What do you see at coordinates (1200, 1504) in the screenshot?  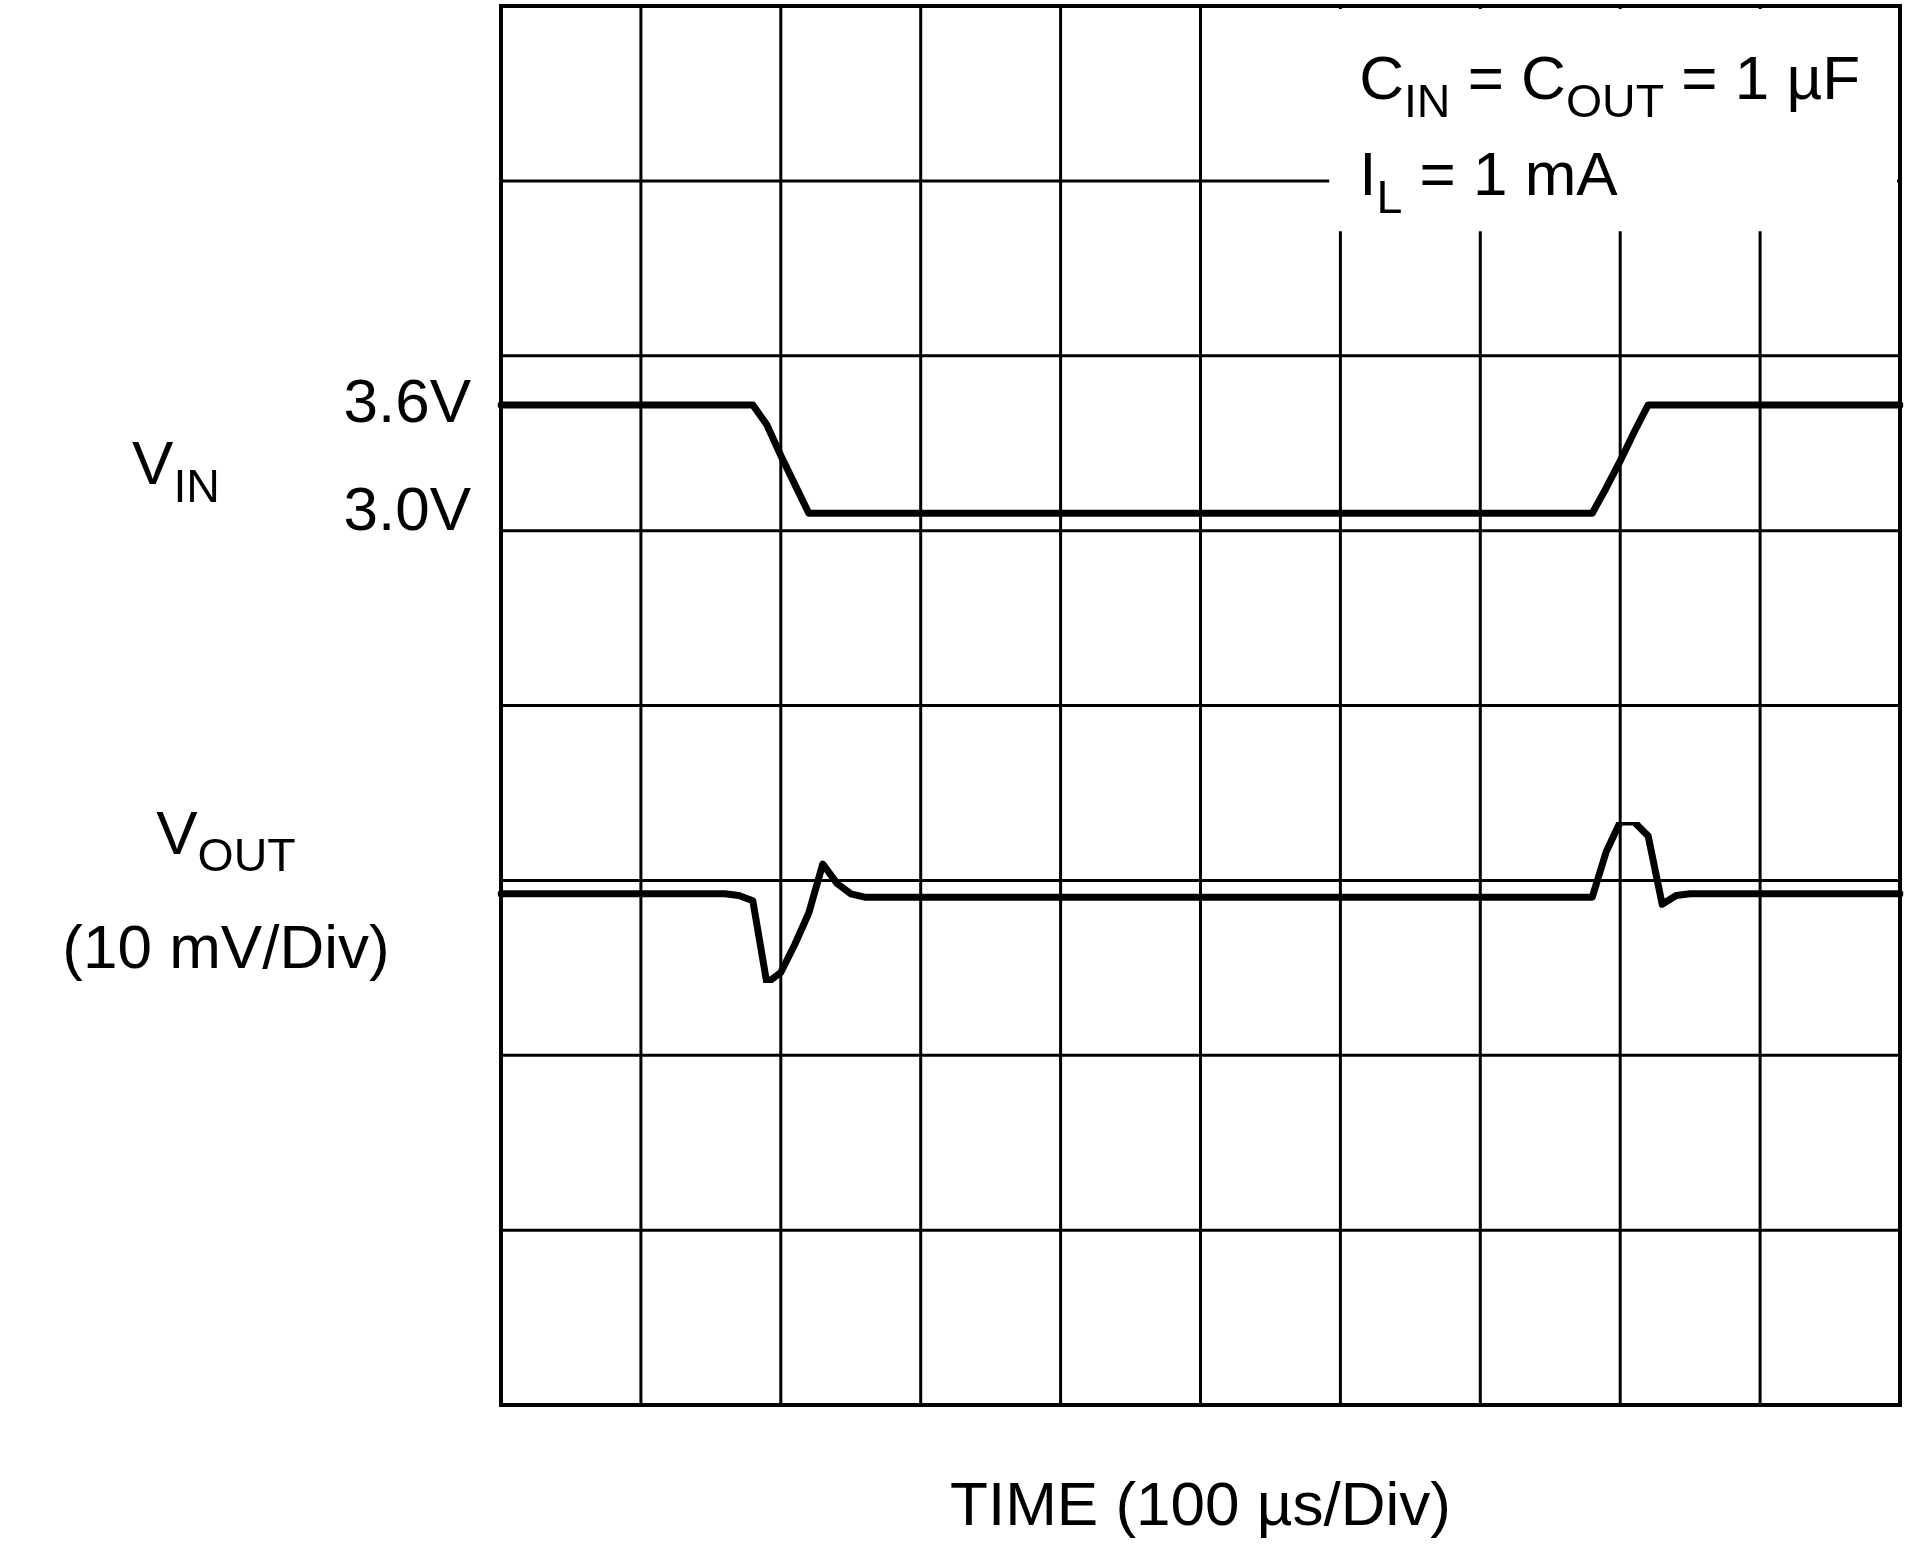 I see `x-axis-title: TIME (100 µs/Div)` at bounding box center [1200, 1504].